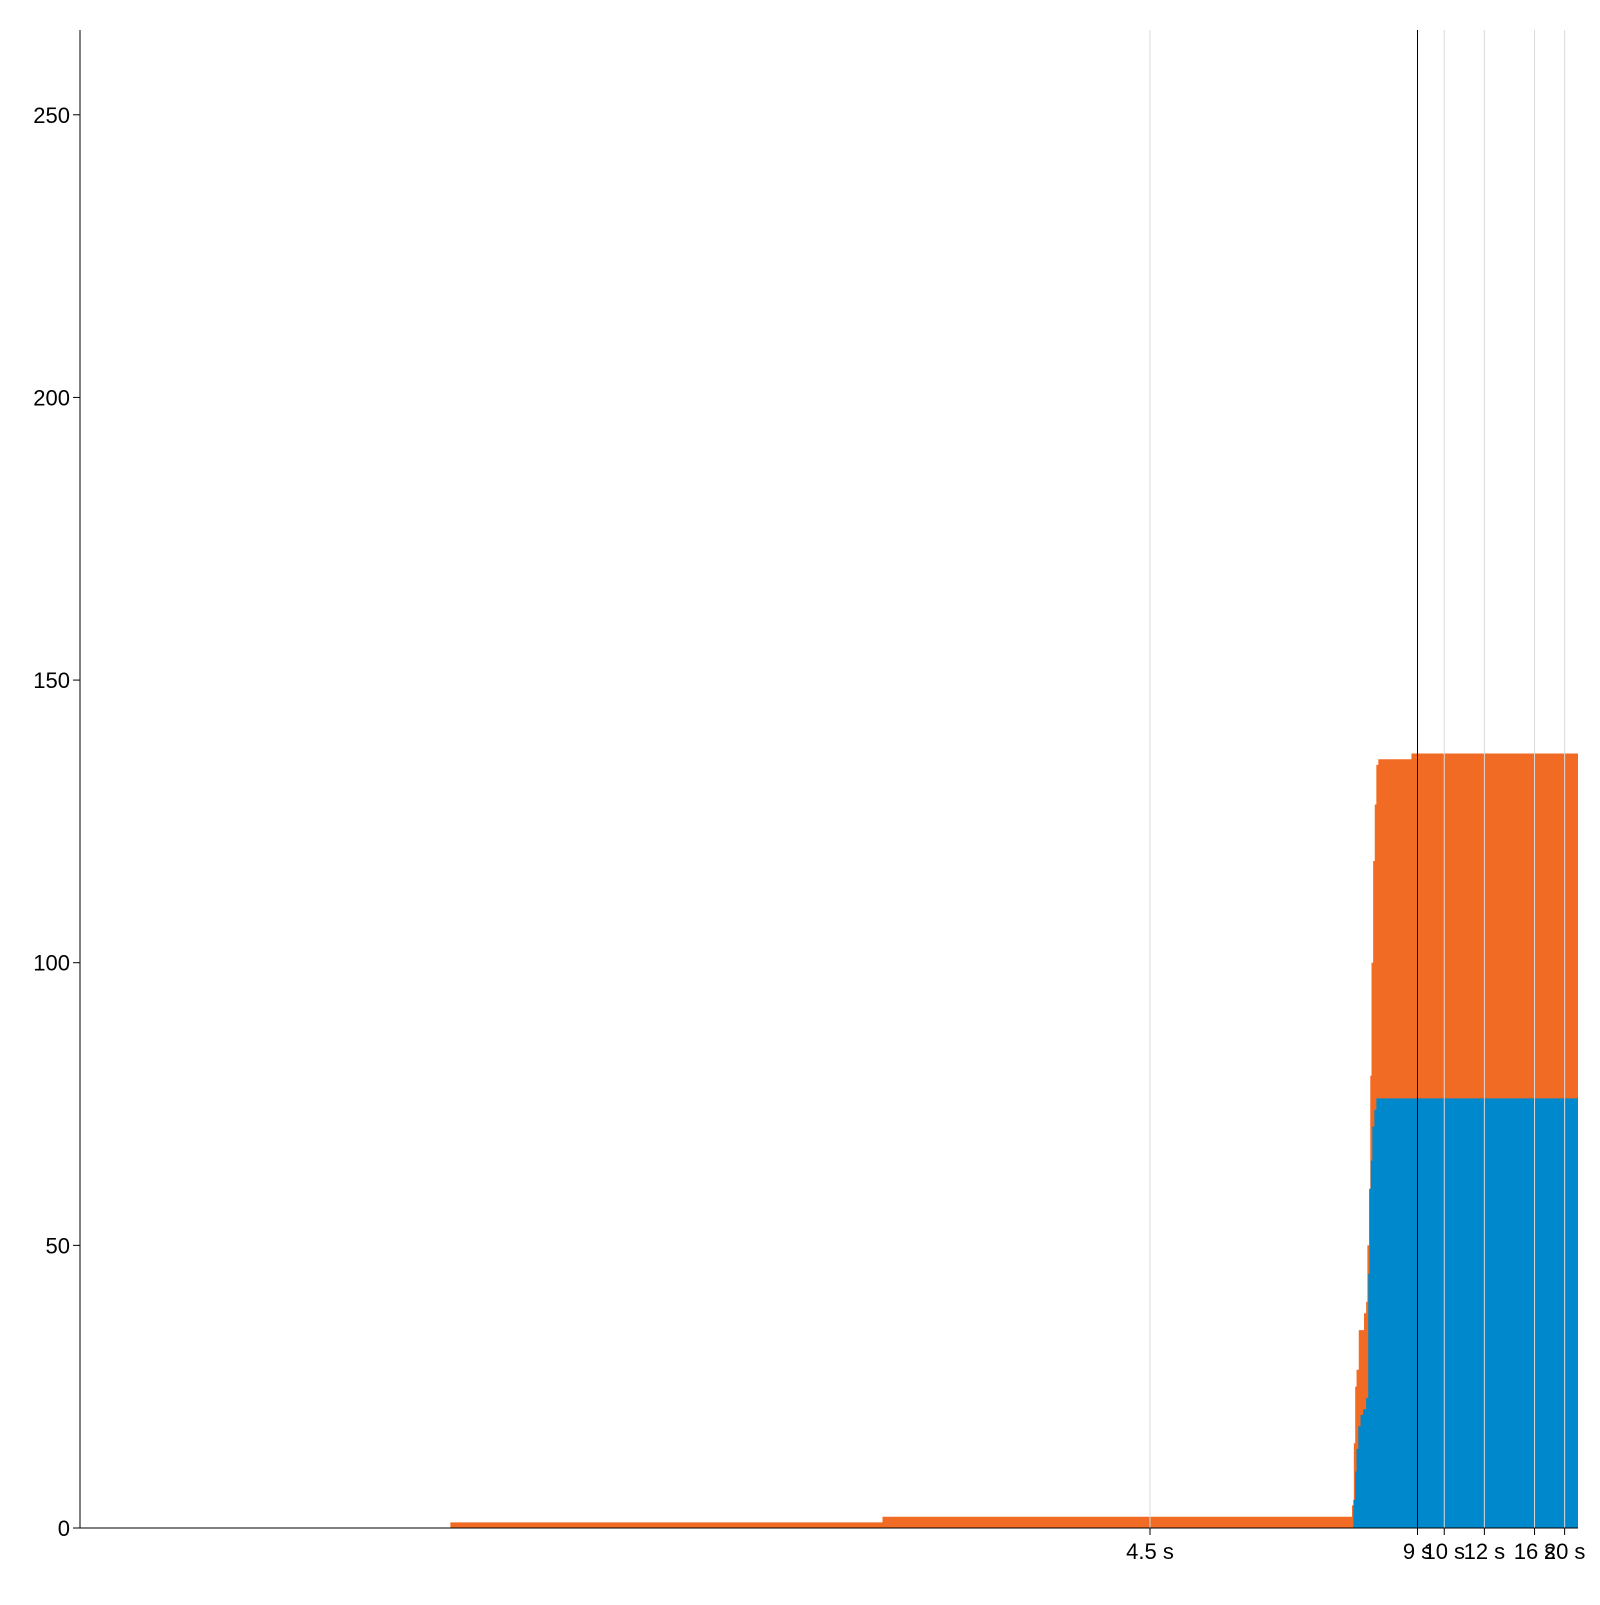 The image size is (1600, 1605). Describe the element at coordinates (1485, 1551) in the screenshot. I see `x-tick-label: 12 s` at that location.